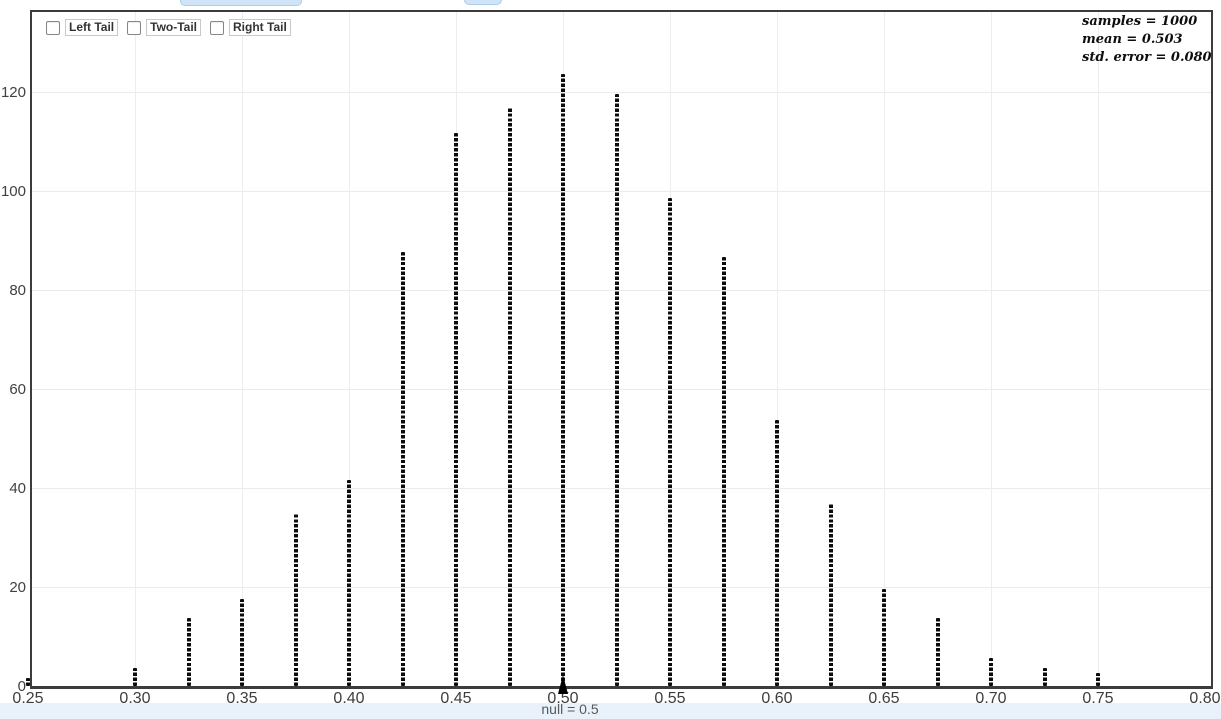 This screenshot has width=1221, height=719. Describe the element at coordinates (483, 2) in the screenshot. I see `cutoff-top-button-small` at that location.